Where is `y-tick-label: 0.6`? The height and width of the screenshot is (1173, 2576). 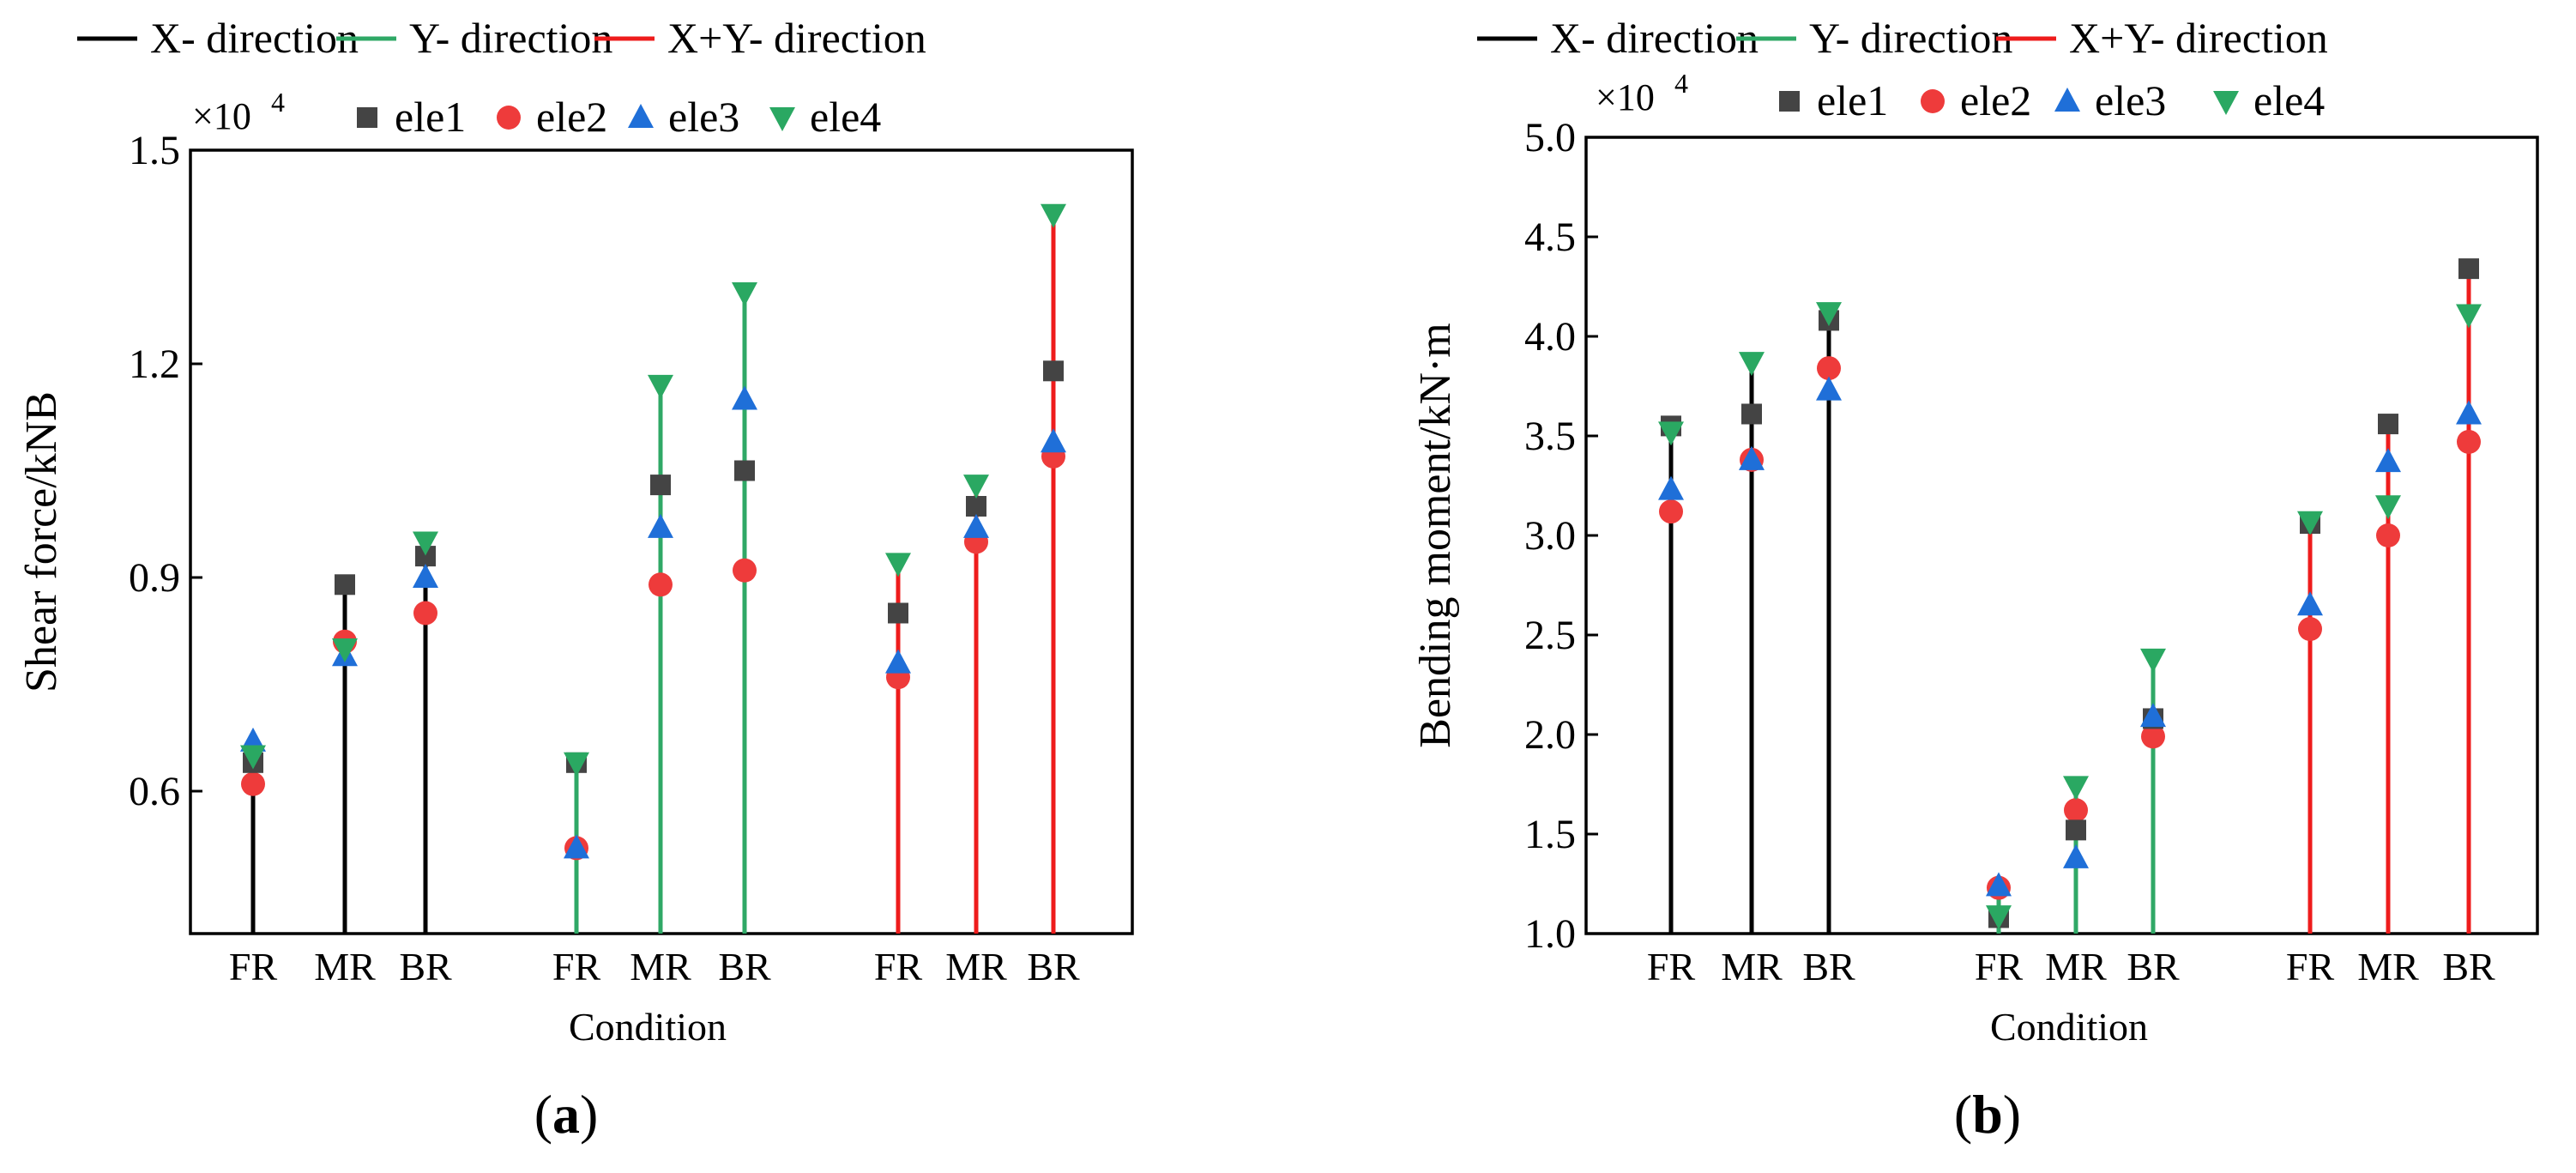
y-tick-label: 0.6 is located at coordinates (154, 792).